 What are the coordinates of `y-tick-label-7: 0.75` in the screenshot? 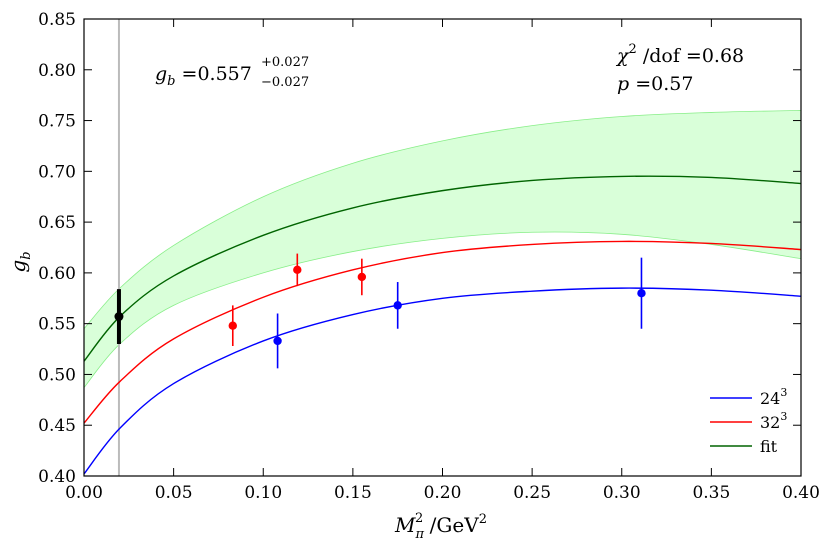 It's located at (57, 122).